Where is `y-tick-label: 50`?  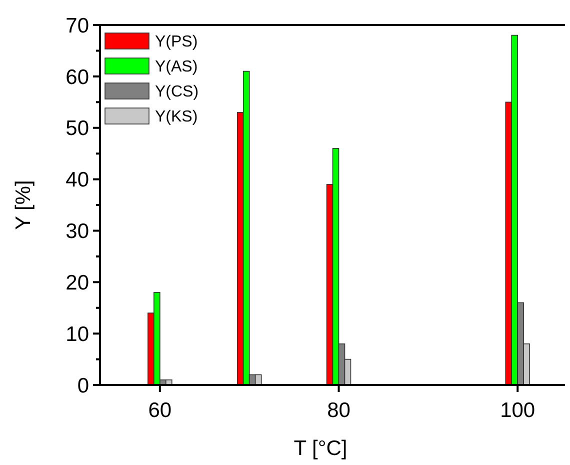
y-tick-label: 50 is located at coordinates (77, 128).